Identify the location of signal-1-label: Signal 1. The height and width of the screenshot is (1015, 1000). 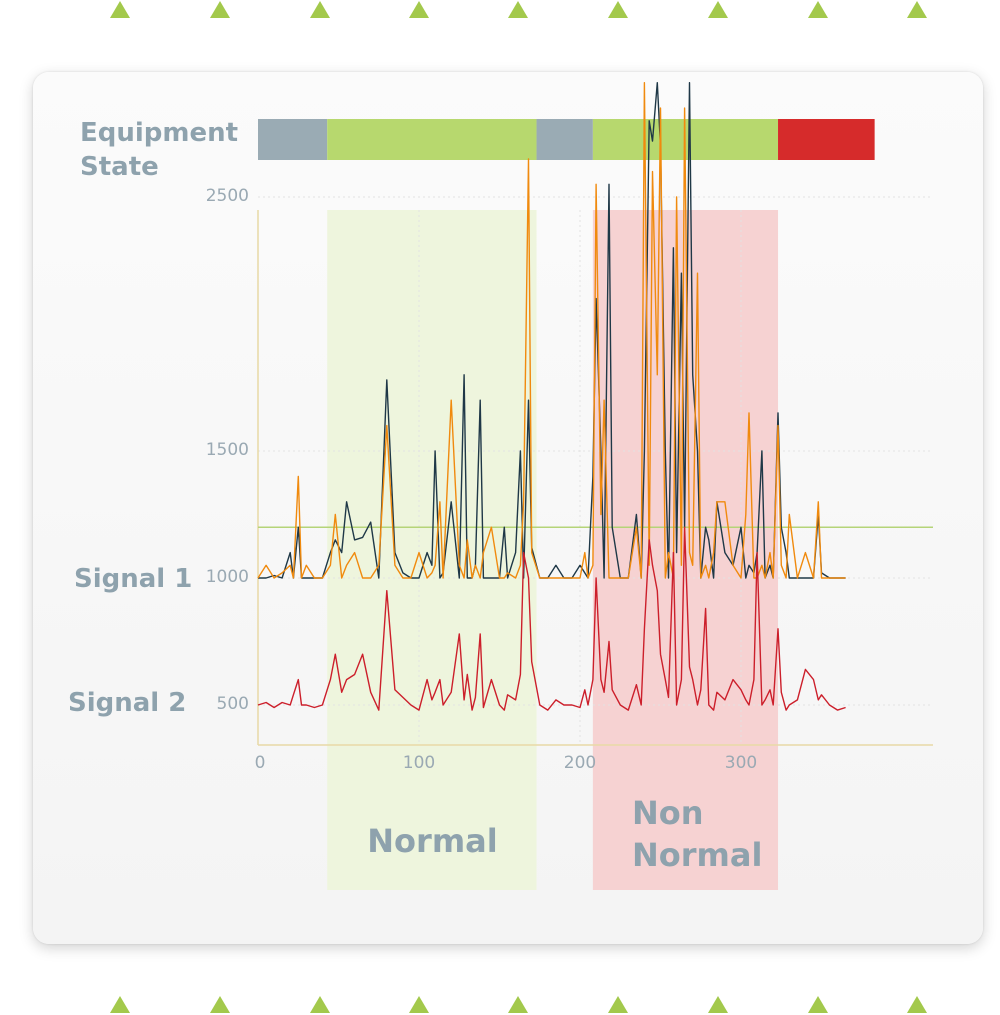
(133, 579).